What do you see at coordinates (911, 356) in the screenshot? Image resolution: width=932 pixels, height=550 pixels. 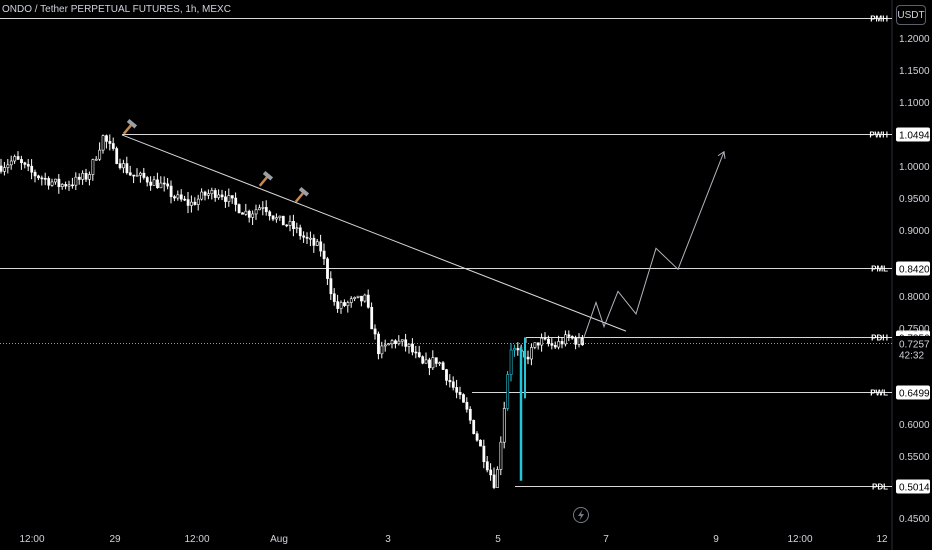 I see `countdown-label: 42:32` at bounding box center [911, 356].